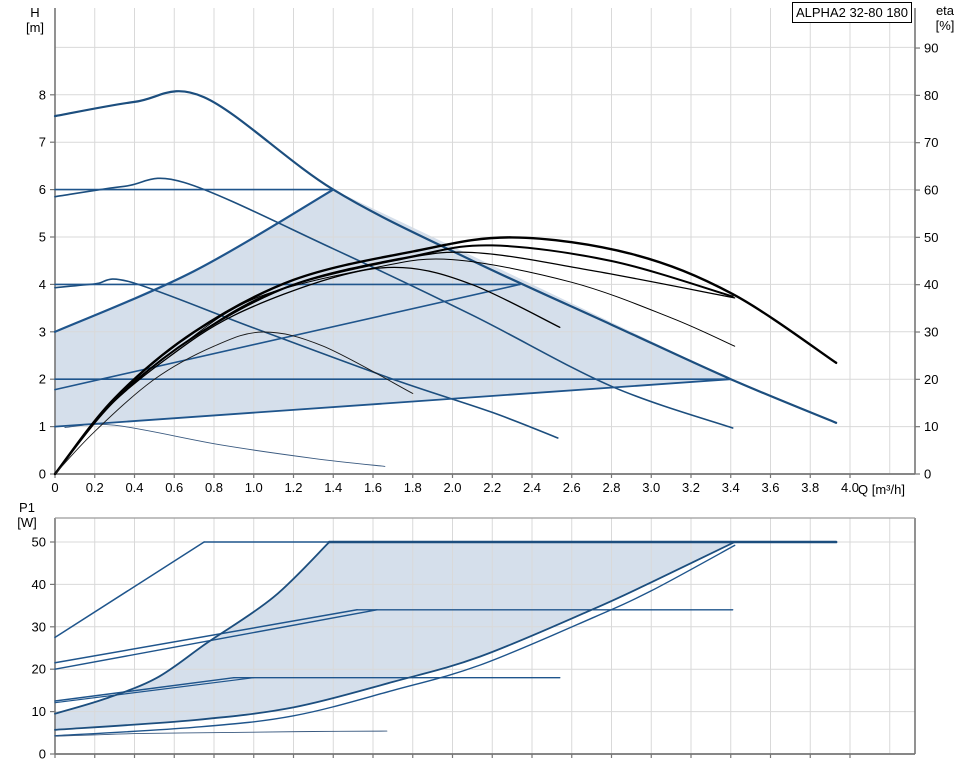  What do you see at coordinates (225, 445) in the screenshot?
I see `curve-speed-min` at bounding box center [225, 445].